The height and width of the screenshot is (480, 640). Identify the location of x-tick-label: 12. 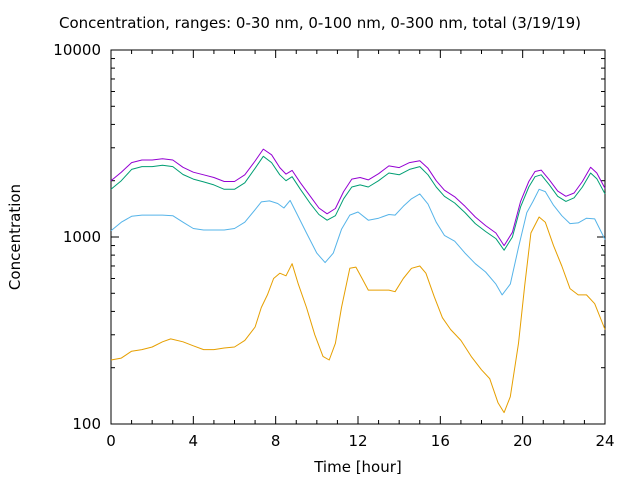
(357, 441).